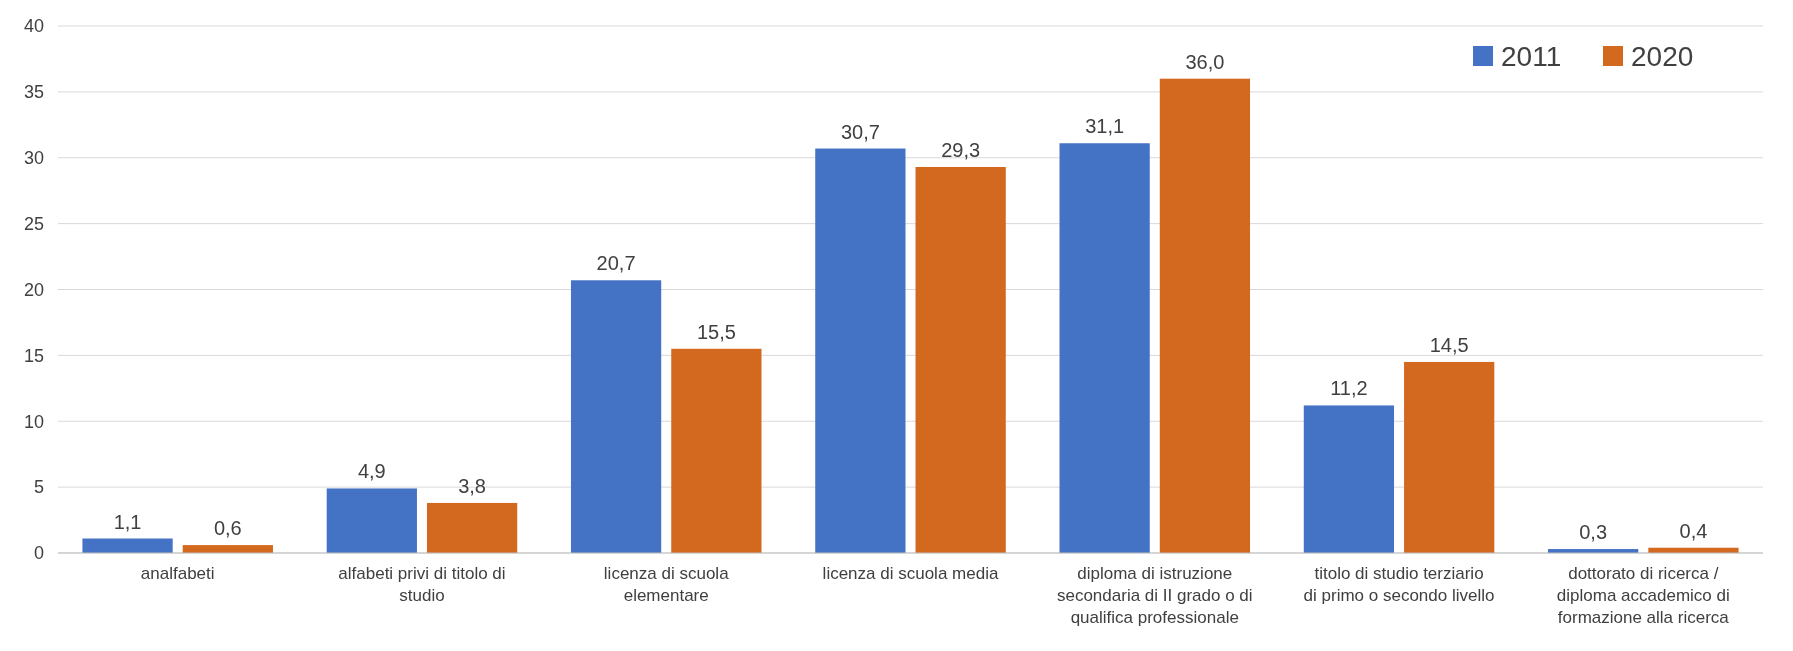 The width and height of the screenshot is (1793, 651). Describe the element at coordinates (227, 528) in the screenshot. I see `text: 0,6` at that location.